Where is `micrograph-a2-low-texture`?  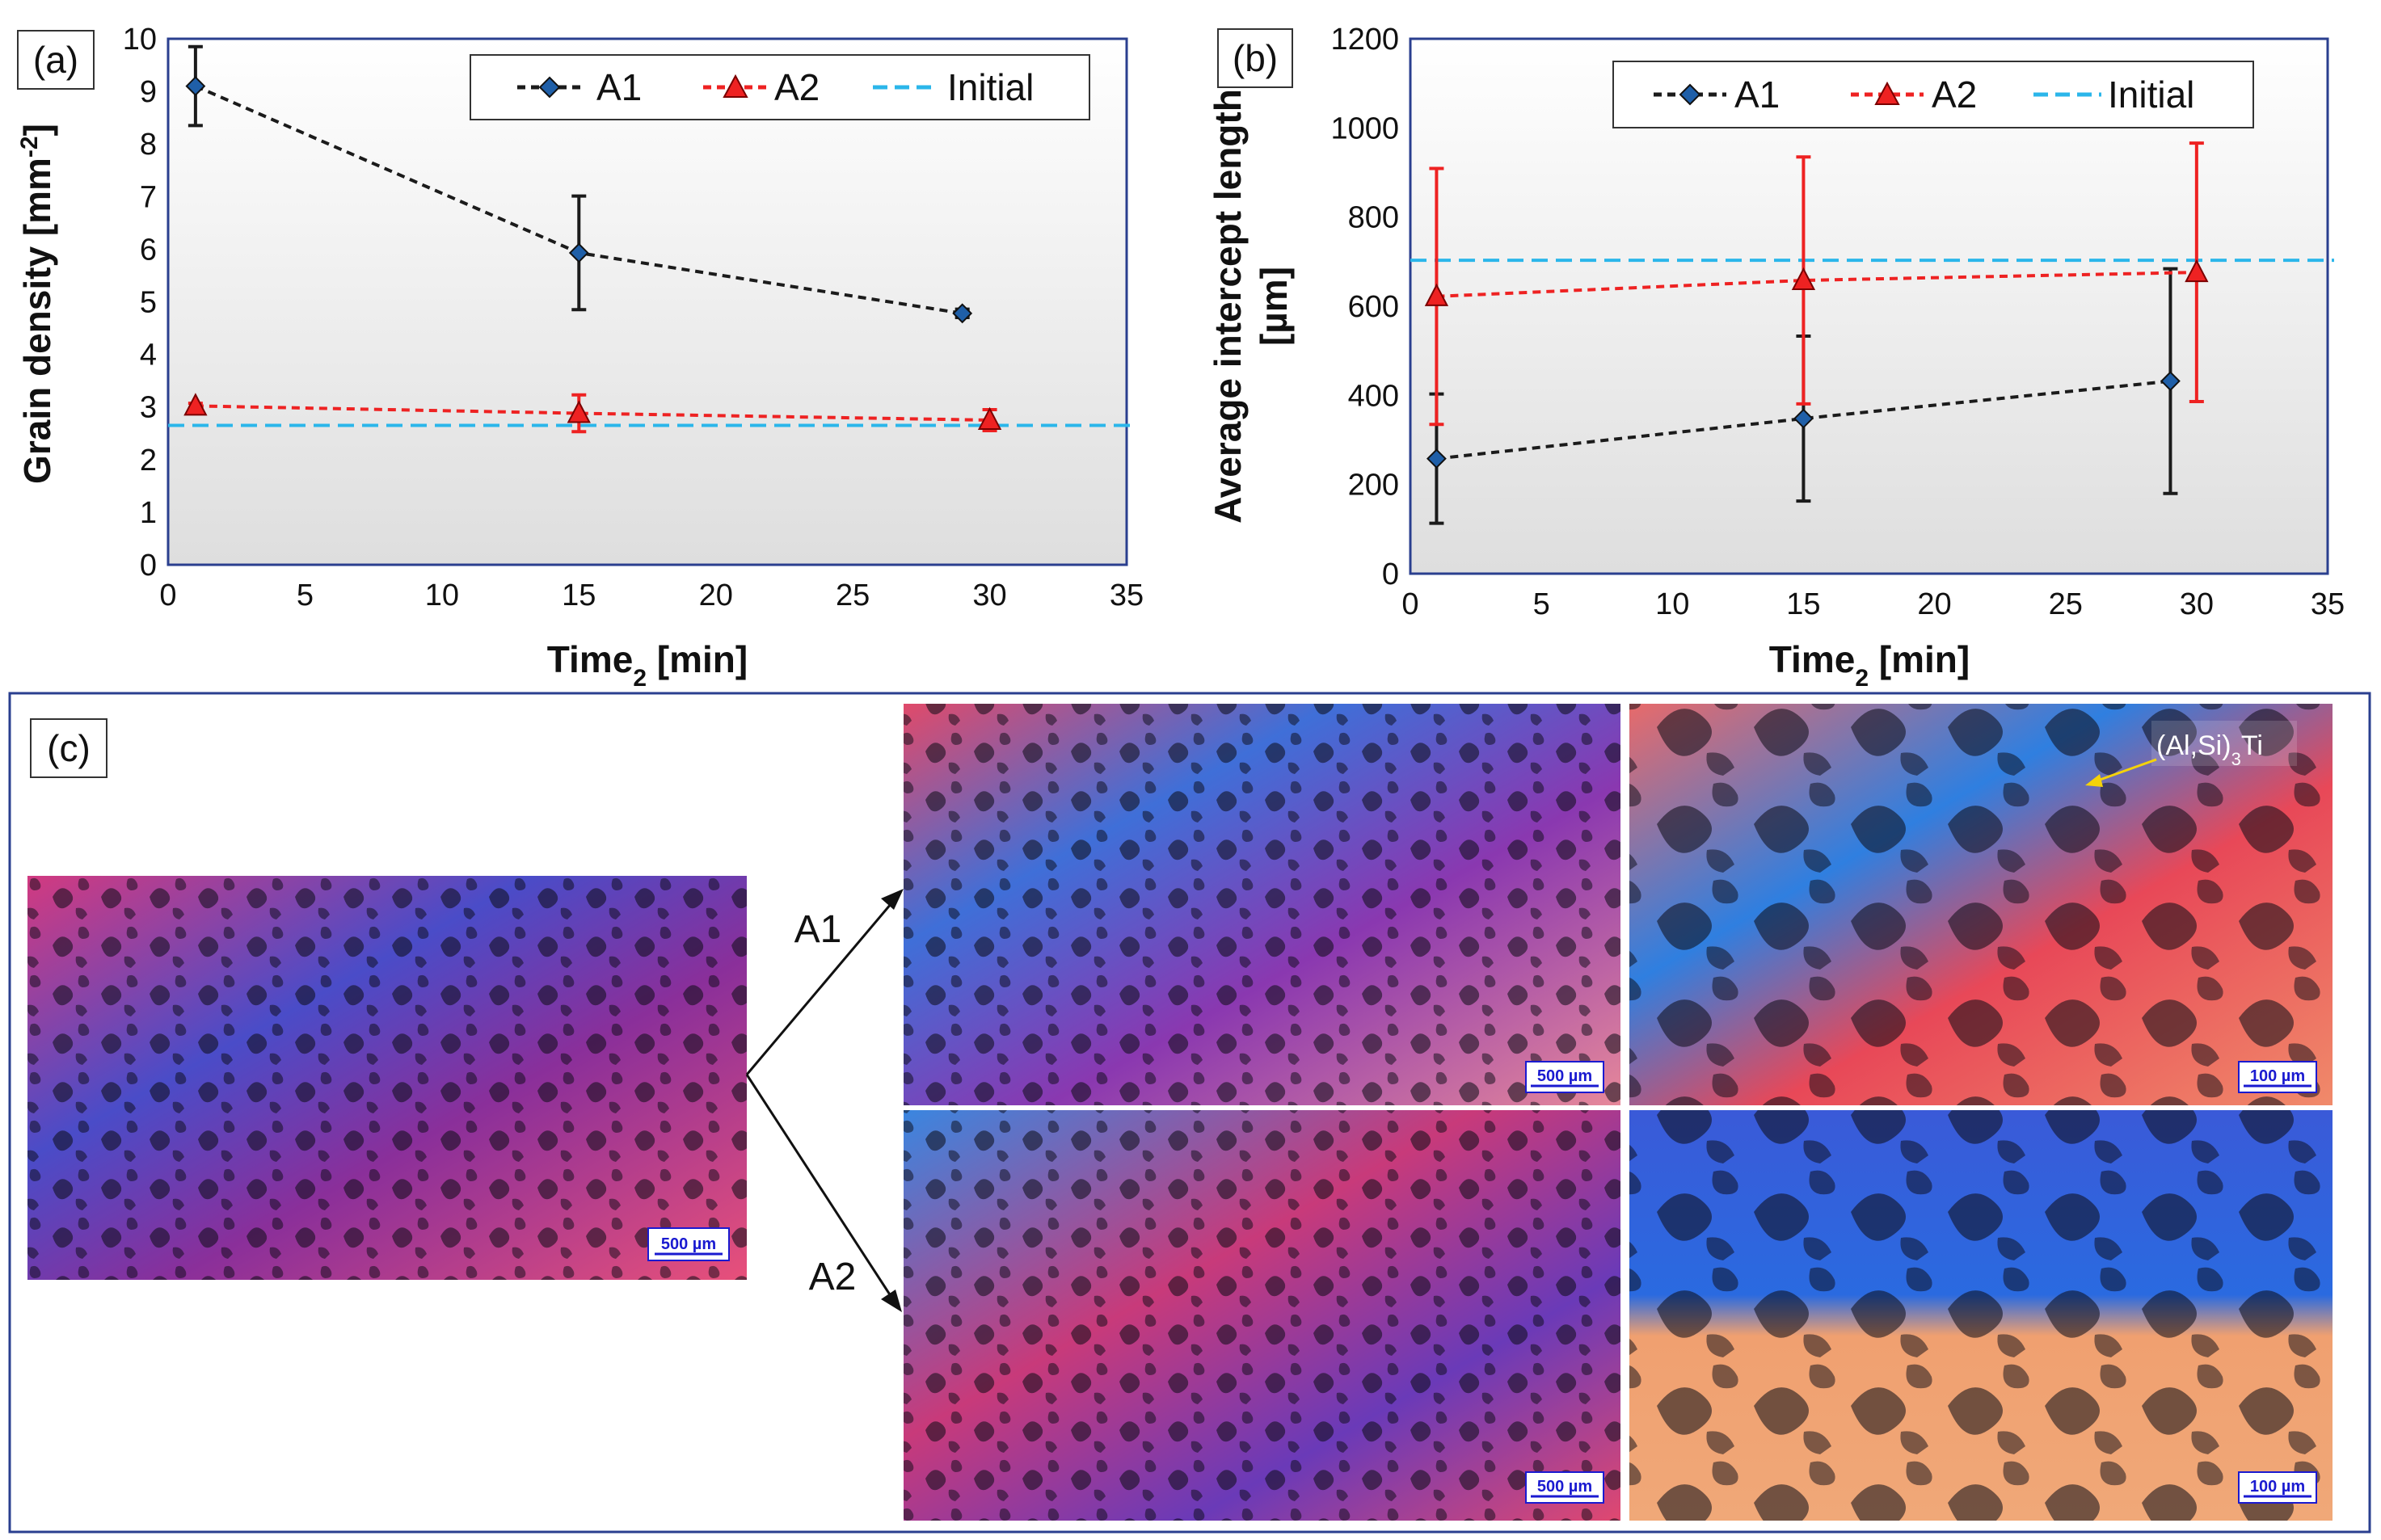 micrograph-a2-low-texture is located at coordinates (1262, 1315).